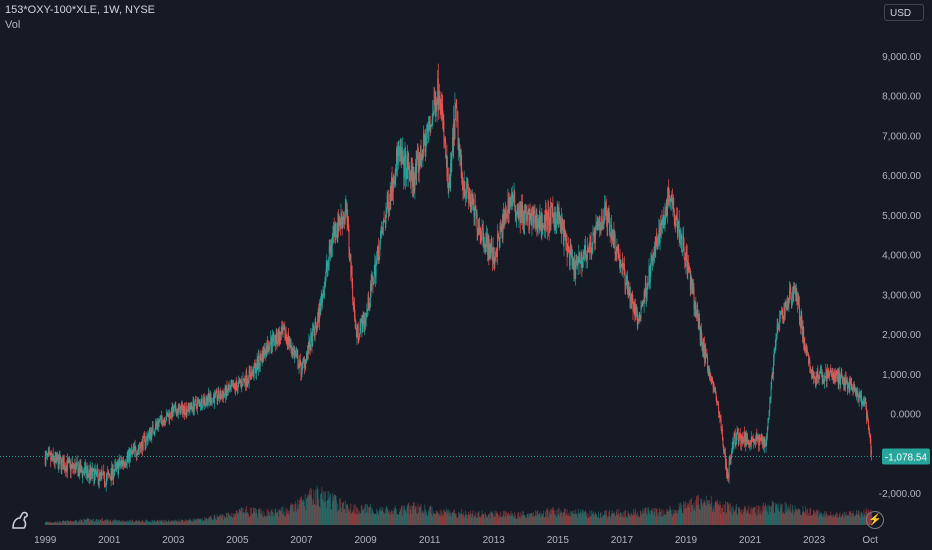  What do you see at coordinates (22, 519) in the screenshot?
I see `tradingview-logo-icon` at bounding box center [22, 519].